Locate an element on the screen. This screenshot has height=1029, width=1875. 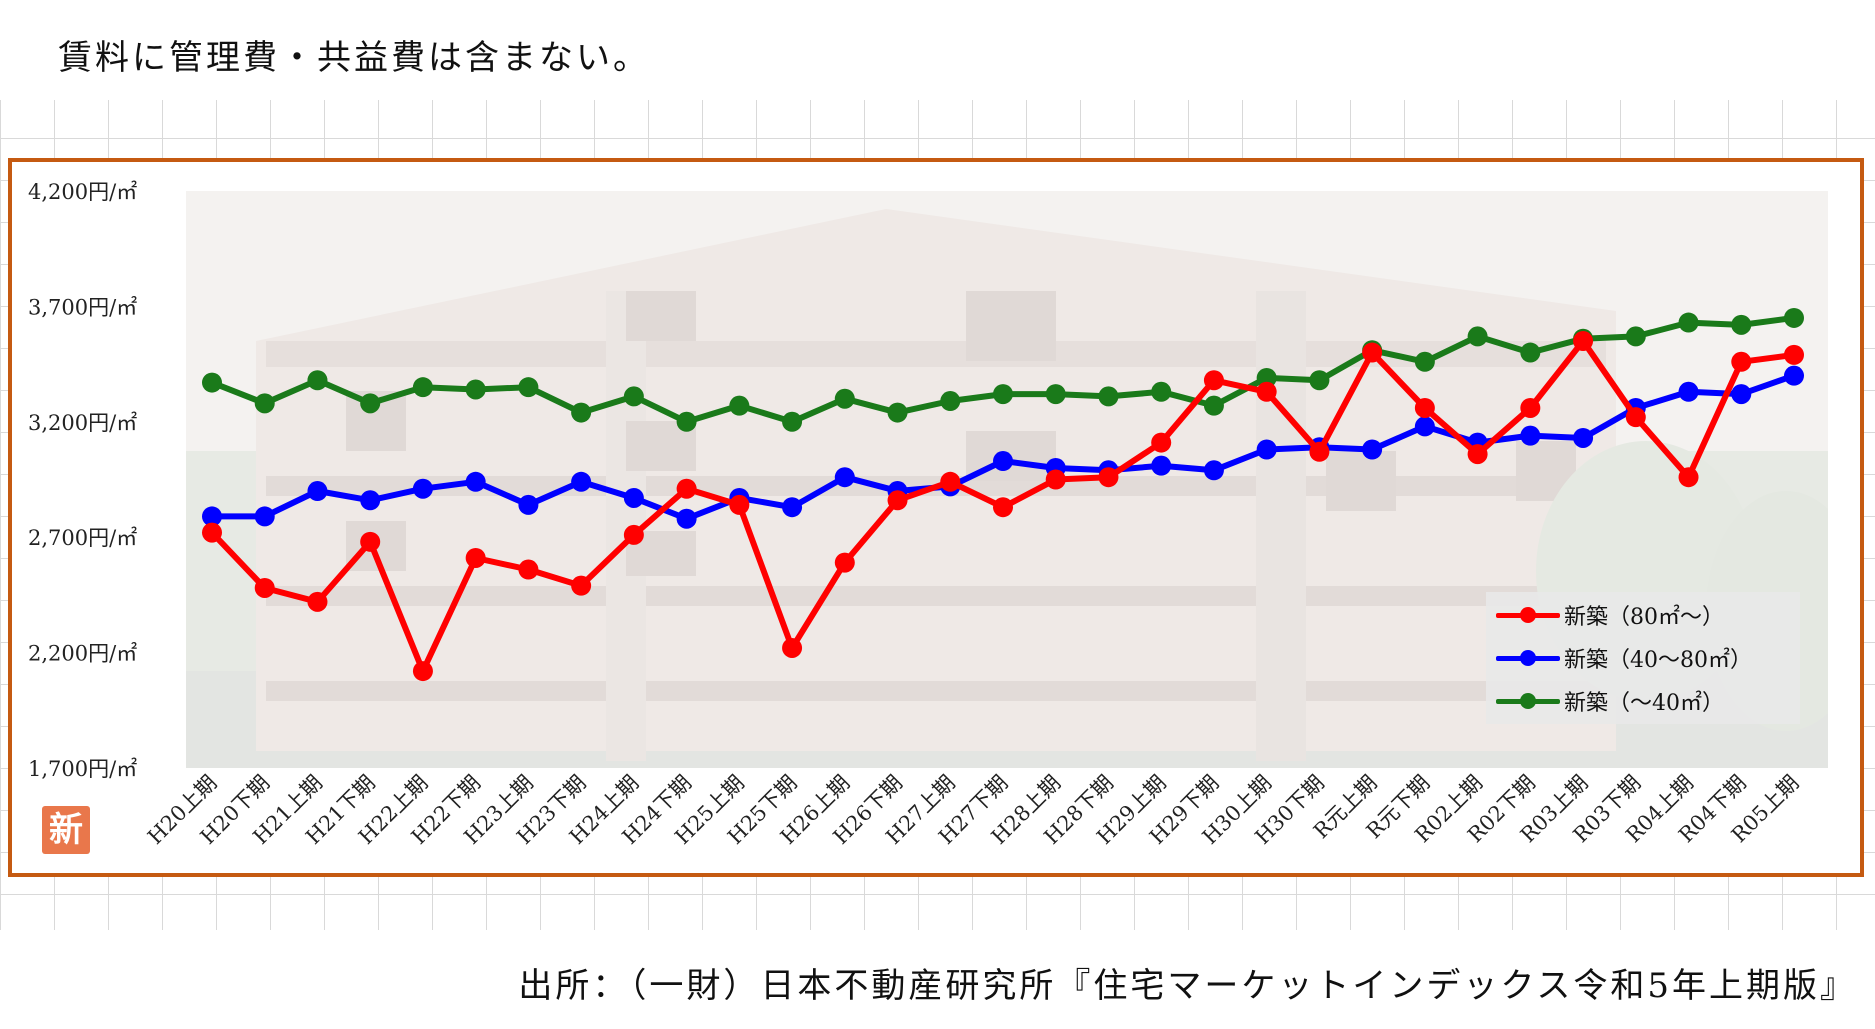
rent-note: 賃料に管理費・共益費は含まない。 is located at coordinates (354, 58).